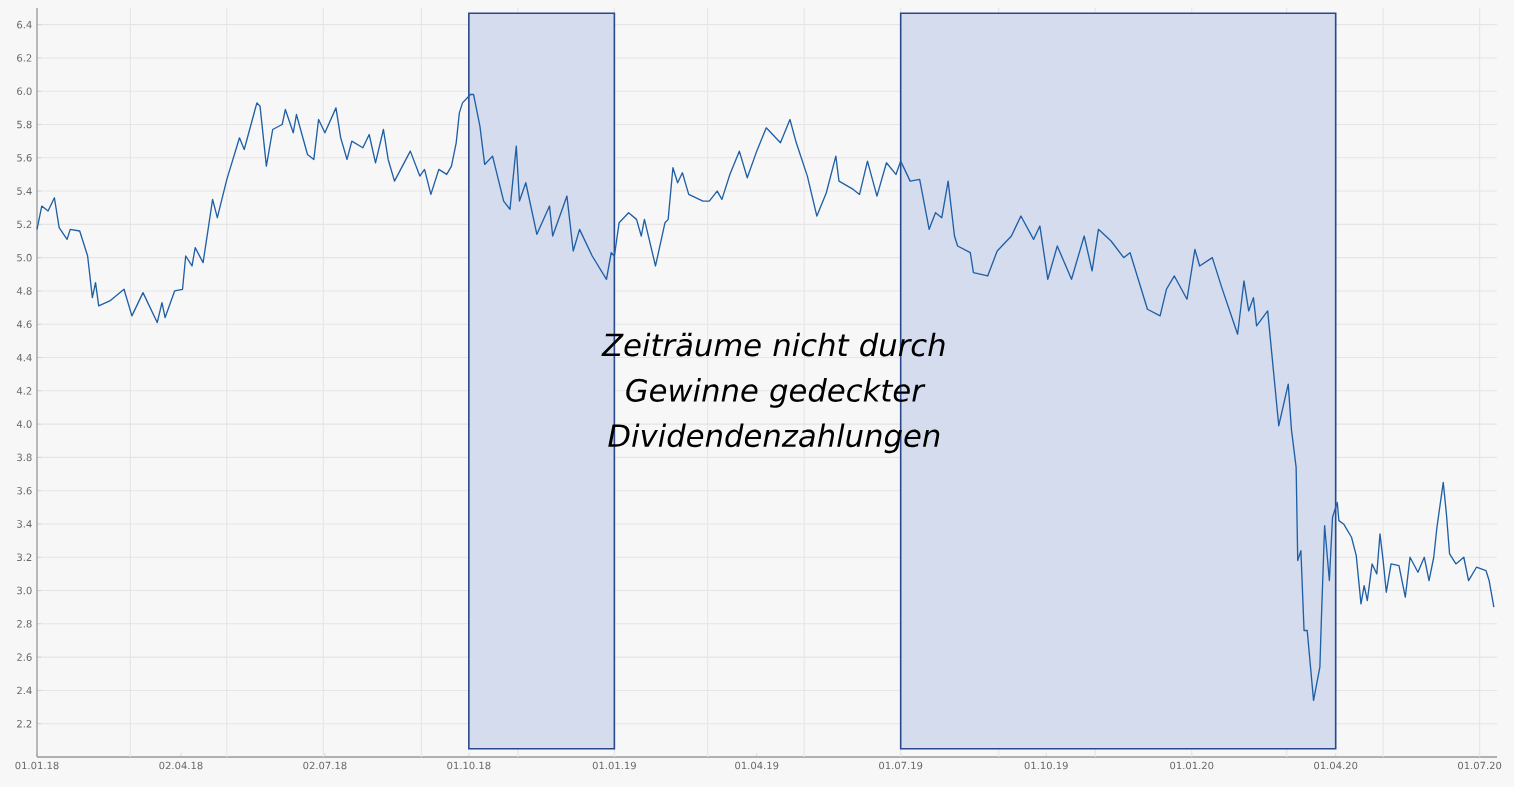 The image size is (1514, 787). I want to click on y-tick-label: 5.4, so click(24, 191).